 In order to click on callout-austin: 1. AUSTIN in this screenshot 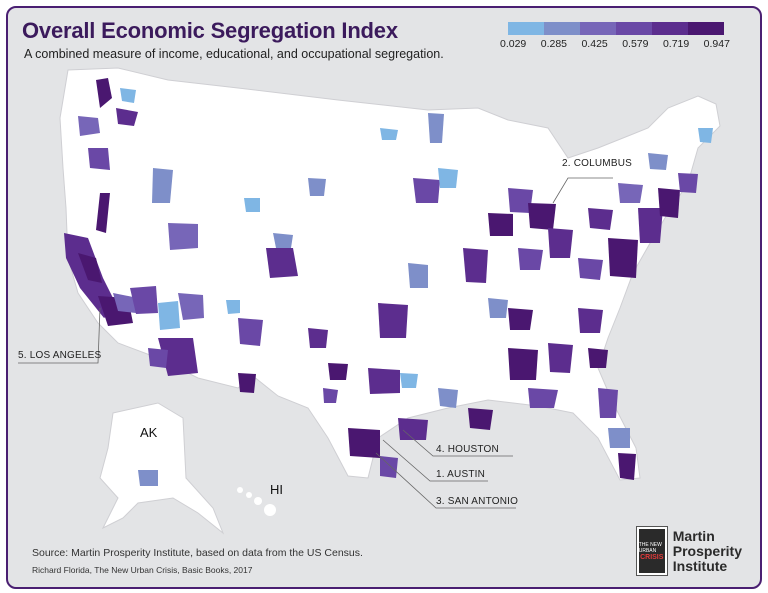, I will do `click(461, 474)`.